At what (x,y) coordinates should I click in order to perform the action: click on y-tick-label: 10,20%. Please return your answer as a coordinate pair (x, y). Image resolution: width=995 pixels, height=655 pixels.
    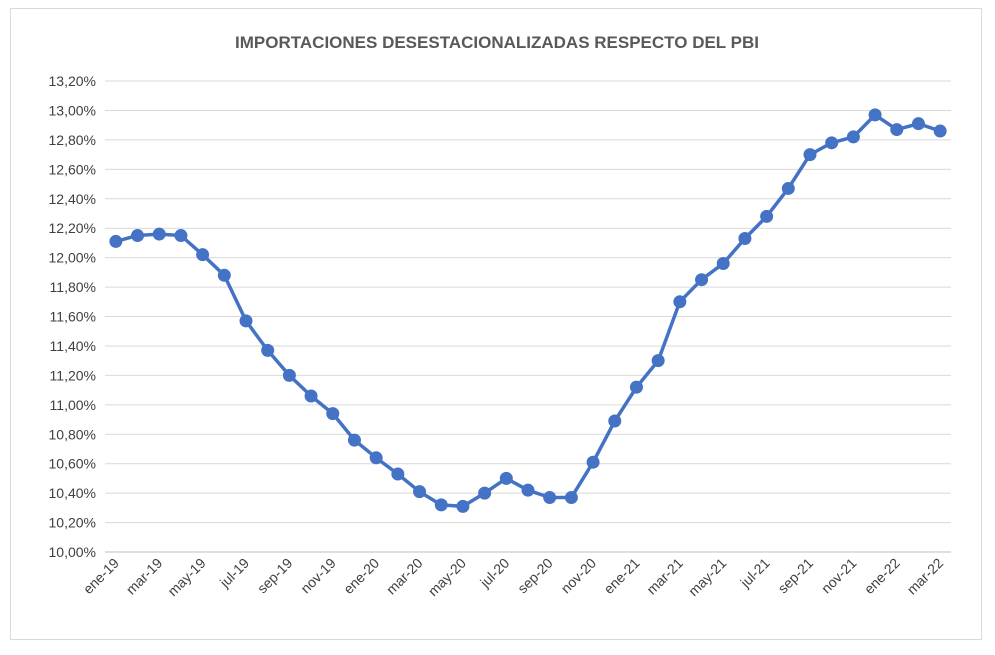
    Looking at the image, I should click on (72, 523).